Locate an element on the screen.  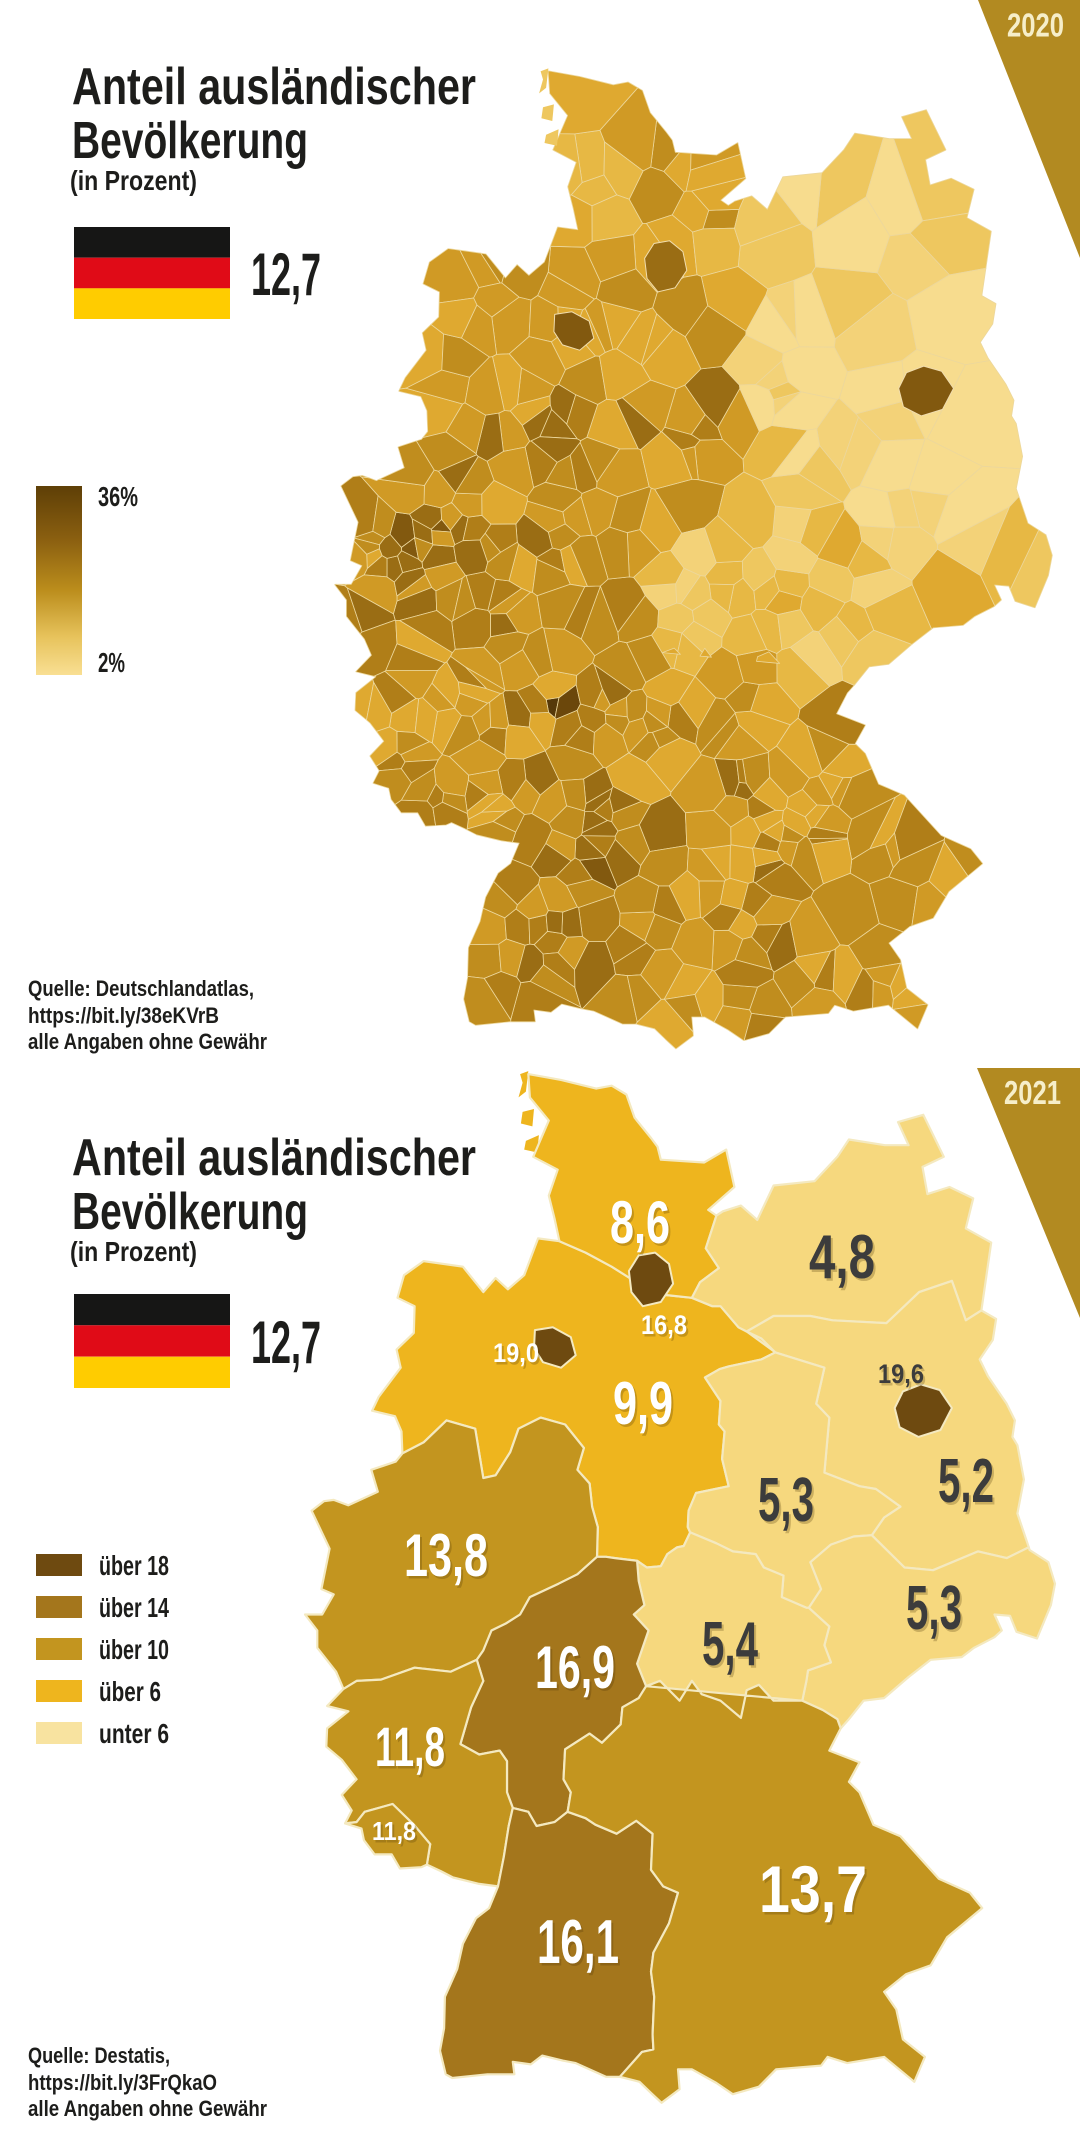
svg-text: 36% is located at coordinates (118, 496).